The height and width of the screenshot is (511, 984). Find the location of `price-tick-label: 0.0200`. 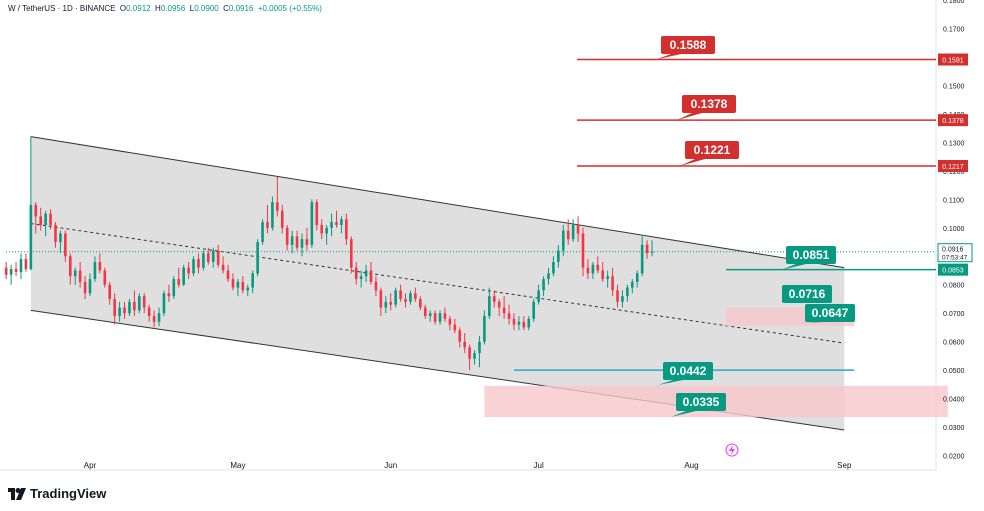

price-tick-label: 0.0200 is located at coordinates (954, 457).